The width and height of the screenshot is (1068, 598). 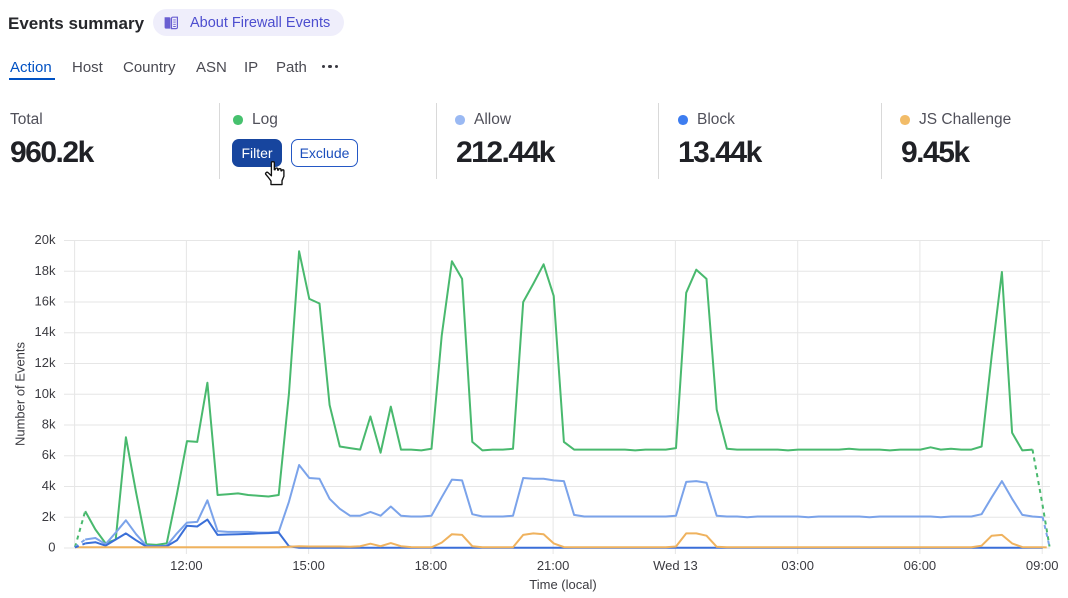 I want to click on svg-text: 21:00, so click(x=553, y=565).